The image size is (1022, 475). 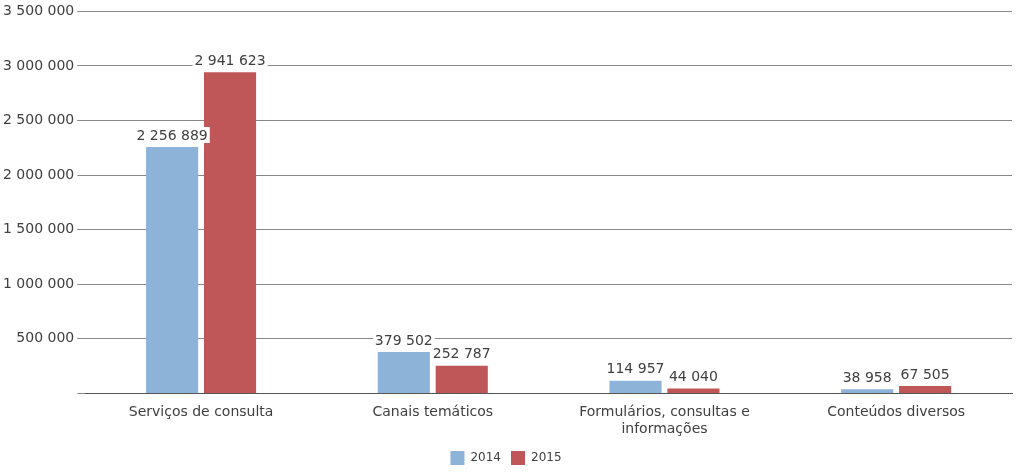 What do you see at coordinates (546, 457) in the screenshot?
I see `legend-label: 2015` at bounding box center [546, 457].